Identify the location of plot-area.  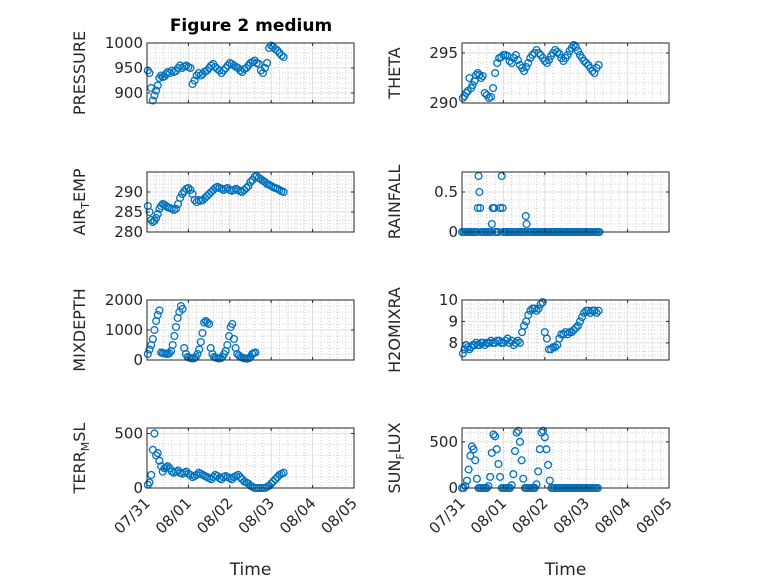
(250, 458).